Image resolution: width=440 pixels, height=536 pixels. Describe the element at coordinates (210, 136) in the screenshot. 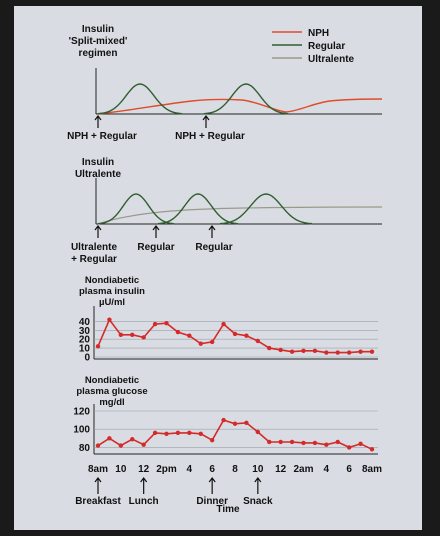

I see `panel1-arrow-label-2: NPH + Regular` at that location.